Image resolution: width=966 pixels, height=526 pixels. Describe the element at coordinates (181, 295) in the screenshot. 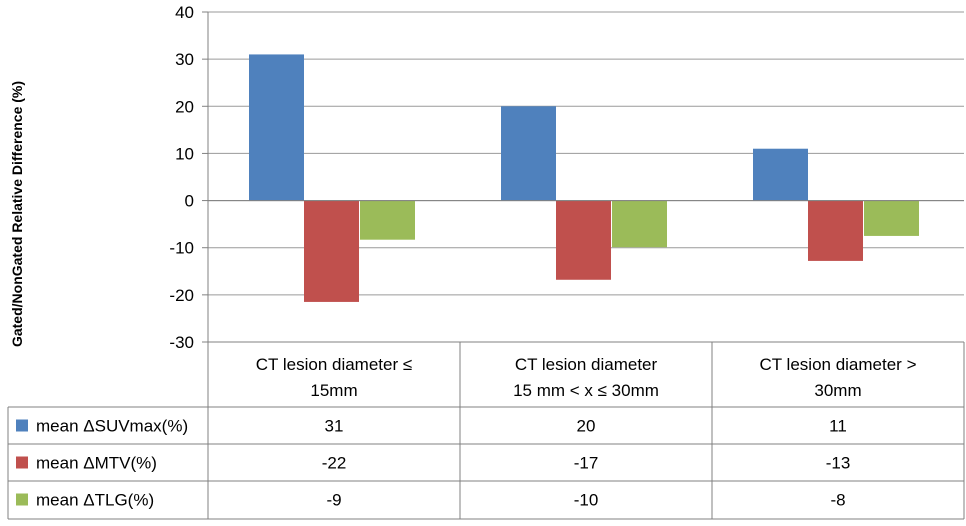

I see `y-tick-label: -20` at that location.